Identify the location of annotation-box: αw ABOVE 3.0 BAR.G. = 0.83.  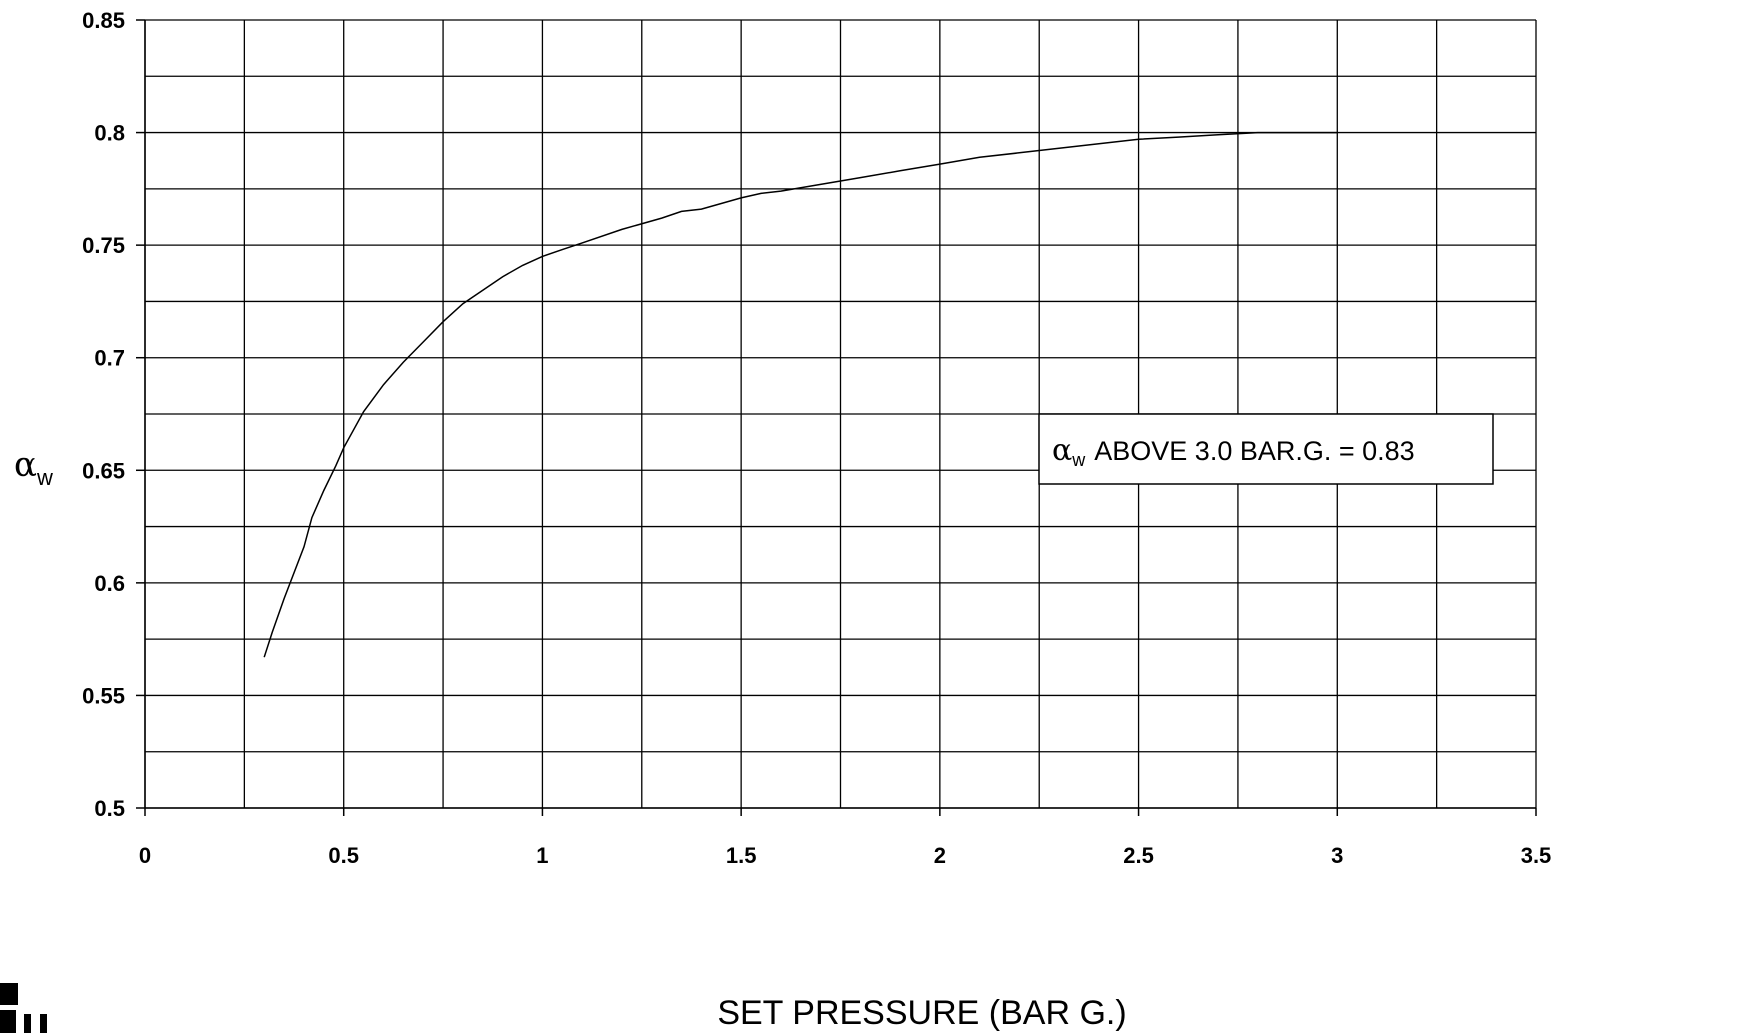
(1266, 449).